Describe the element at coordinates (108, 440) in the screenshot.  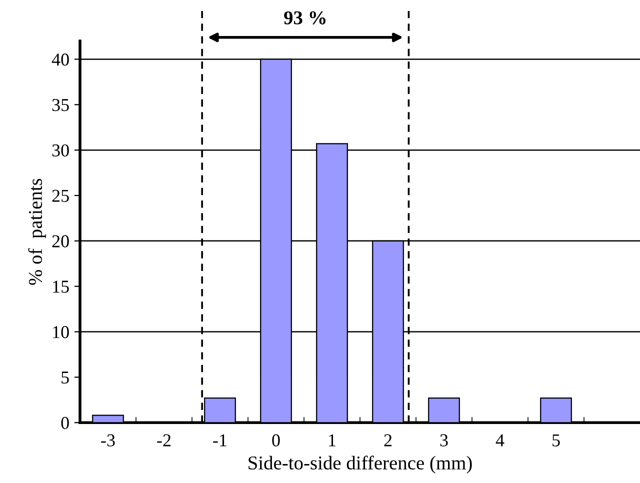
I see `x-tick-label: -3` at that location.